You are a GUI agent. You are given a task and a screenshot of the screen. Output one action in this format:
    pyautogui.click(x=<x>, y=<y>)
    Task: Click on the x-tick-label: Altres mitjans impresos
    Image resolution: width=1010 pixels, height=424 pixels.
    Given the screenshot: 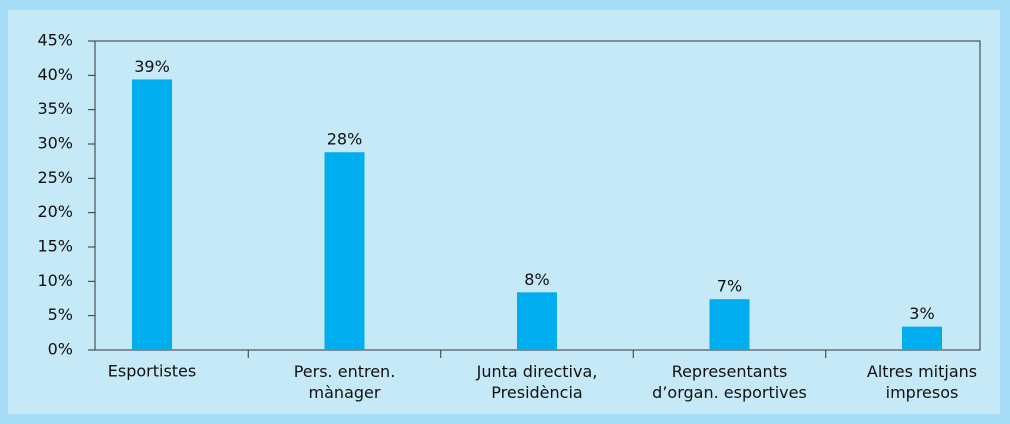 What is the action you would take?
    pyautogui.click(x=922, y=382)
    